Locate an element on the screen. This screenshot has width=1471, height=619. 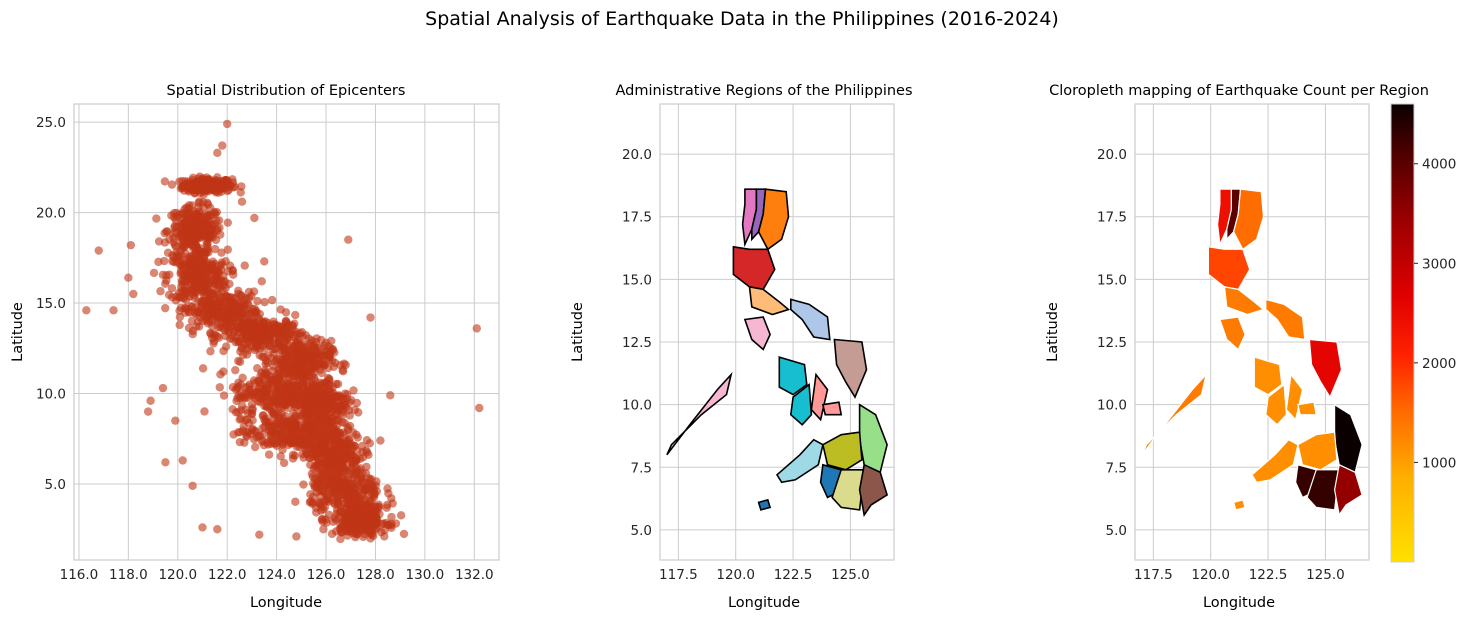
colorbar: 1000 2000 3000 4000 is located at coordinates (1423, 333).